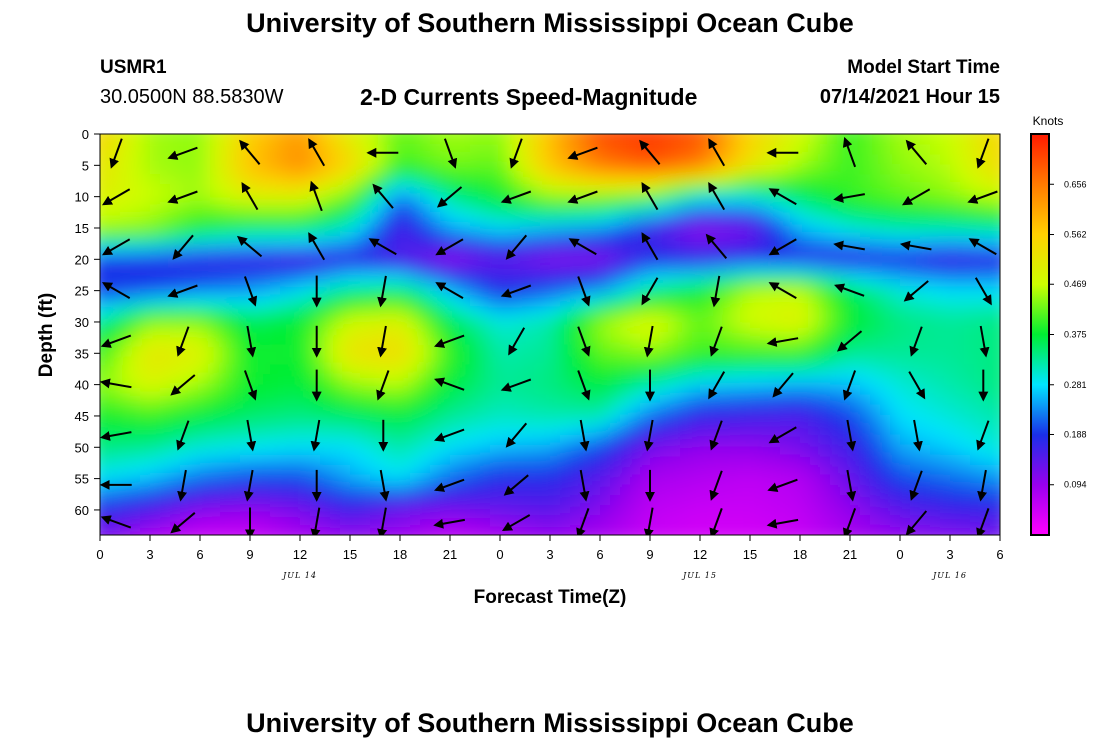  What do you see at coordinates (85, 165) in the screenshot?
I see `y-tick-label: 5` at bounding box center [85, 165].